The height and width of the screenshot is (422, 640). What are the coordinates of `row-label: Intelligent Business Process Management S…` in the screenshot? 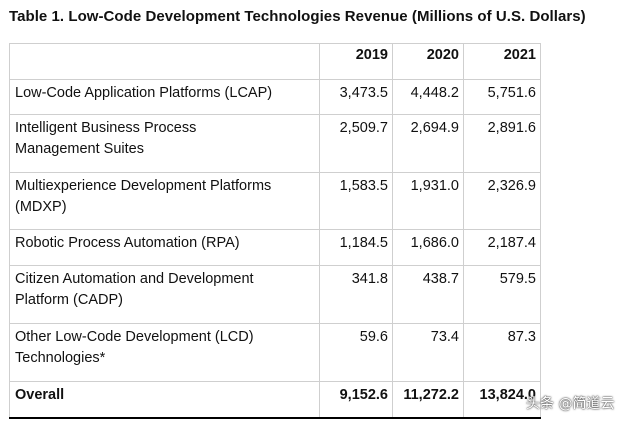 It's located at (164, 143).